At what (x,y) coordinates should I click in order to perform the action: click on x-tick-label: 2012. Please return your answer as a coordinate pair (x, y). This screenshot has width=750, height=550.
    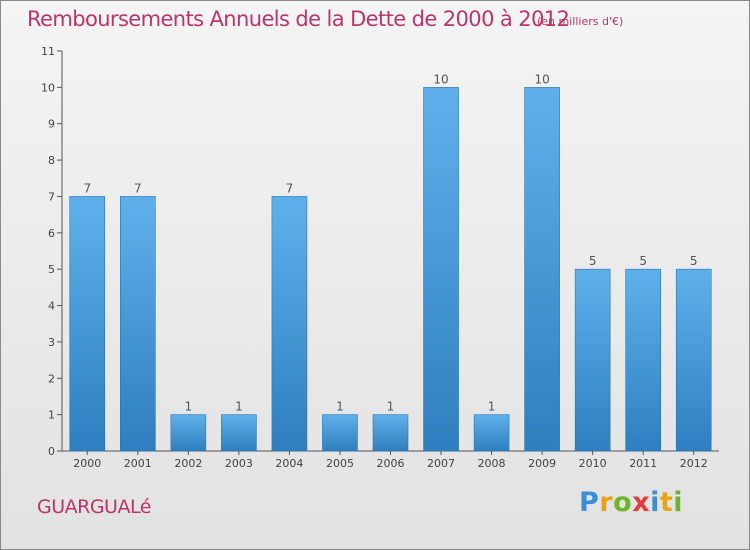
    Looking at the image, I should click on (694, 463).